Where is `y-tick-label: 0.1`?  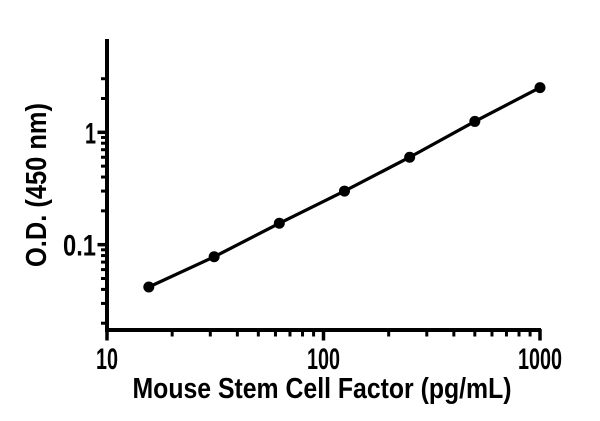 y-tick-label: 0.1 is located at coordinates (79, 246).